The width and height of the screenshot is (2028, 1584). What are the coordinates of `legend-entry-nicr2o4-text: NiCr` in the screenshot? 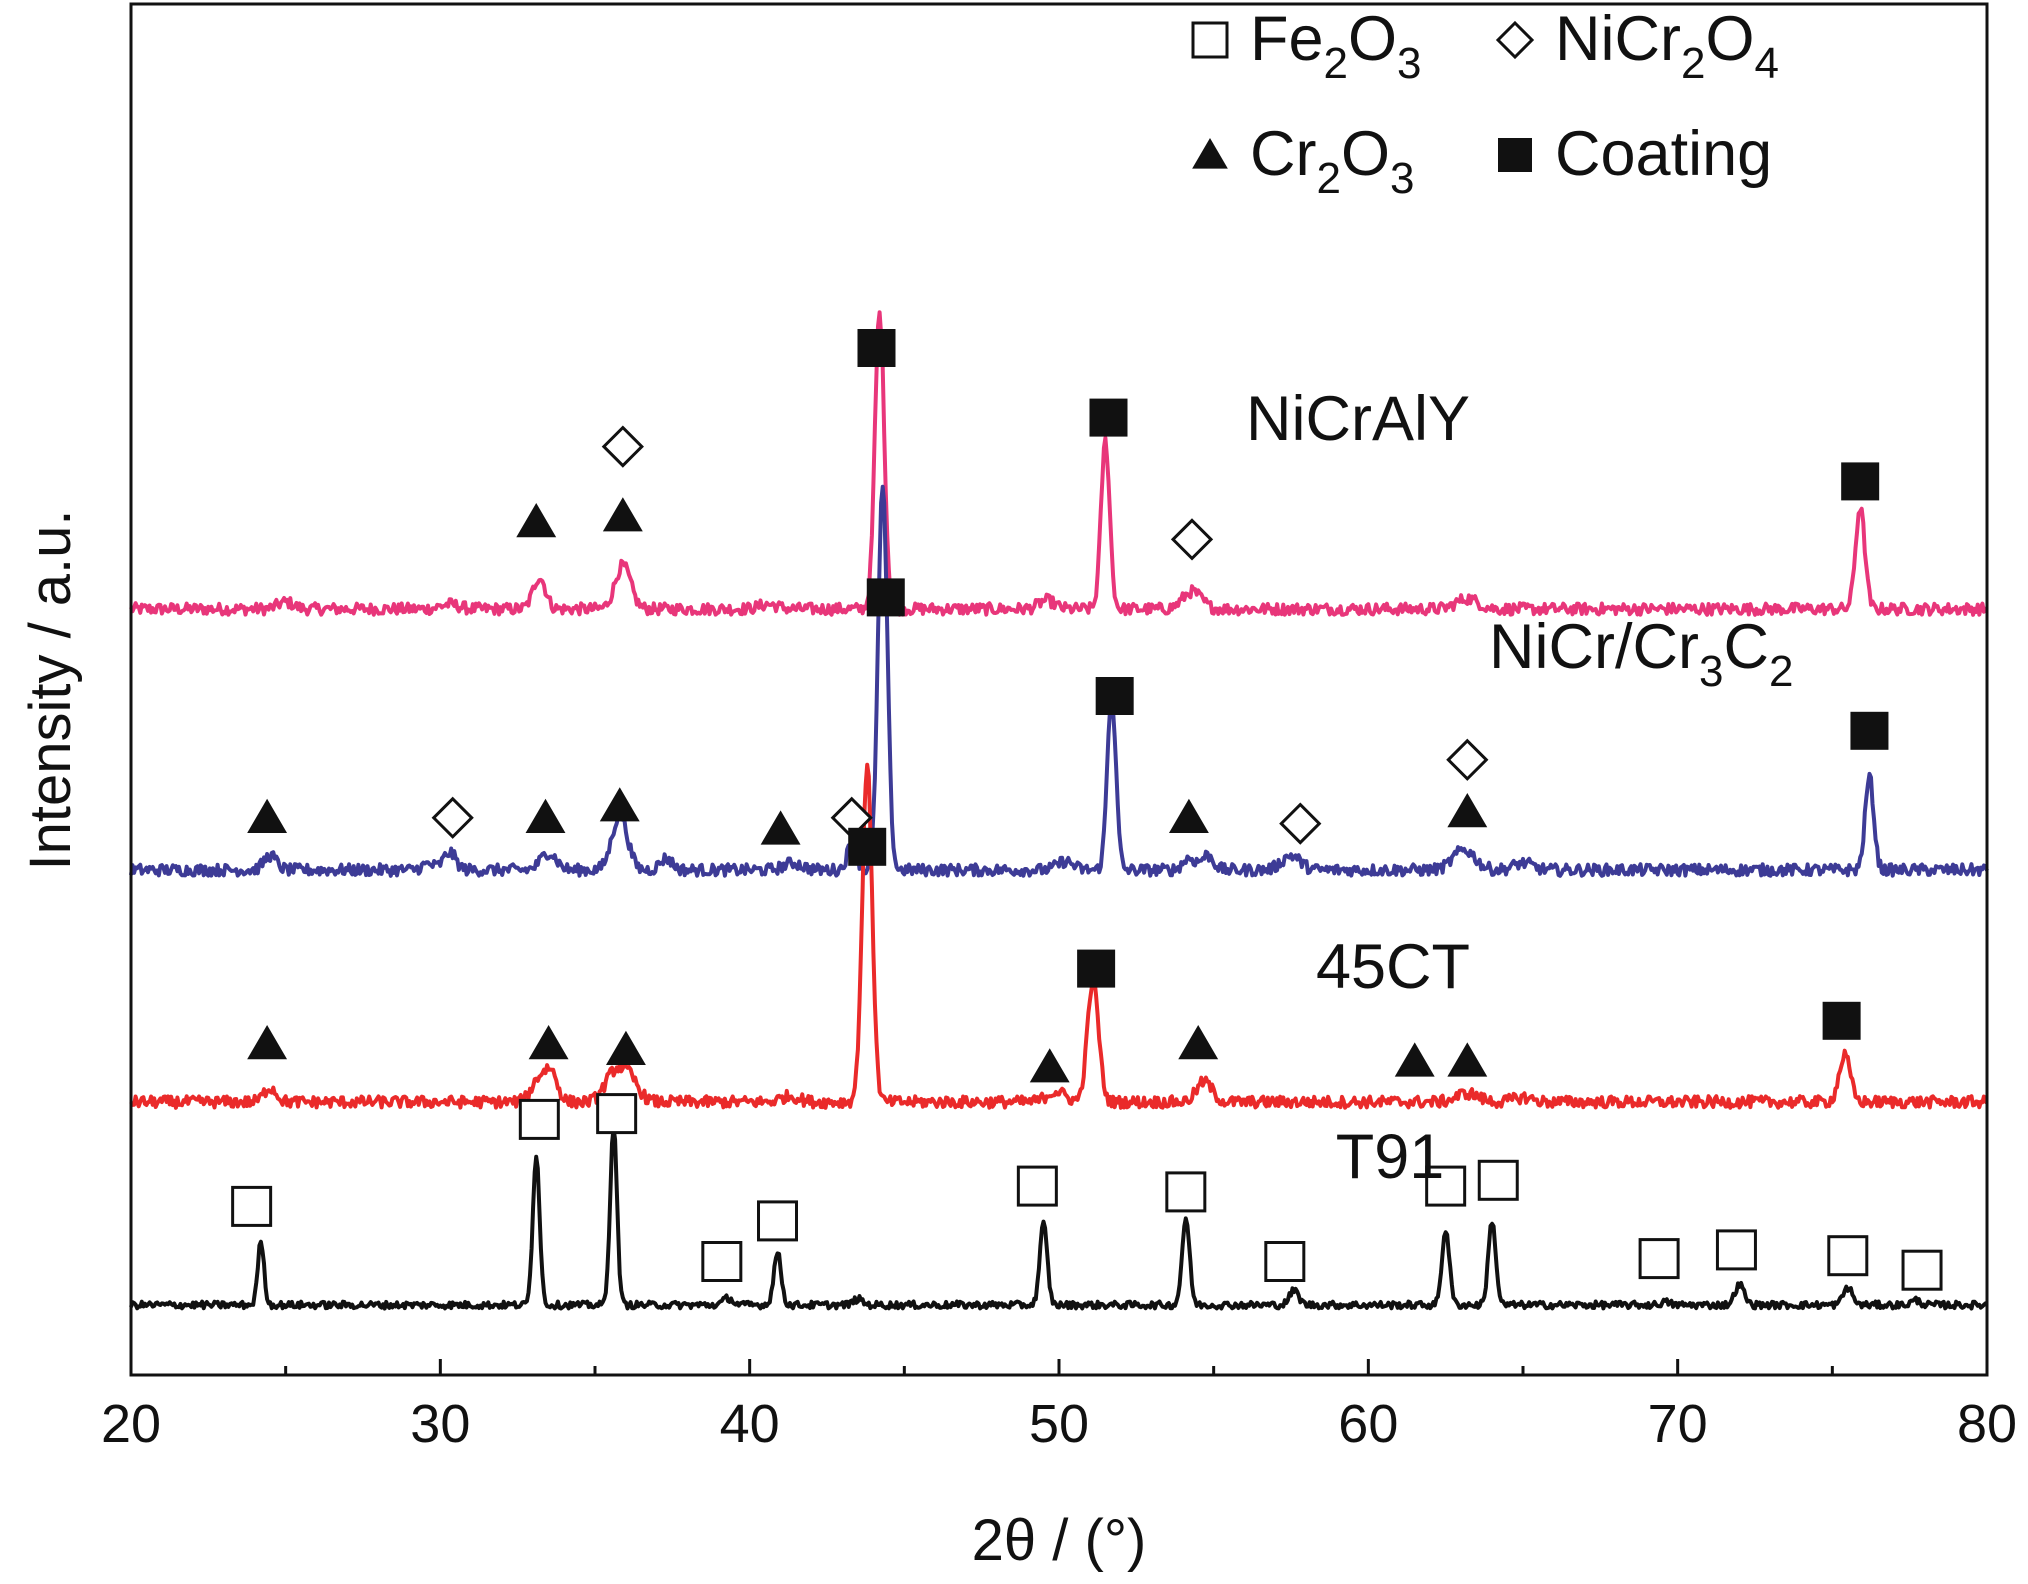 It's located at (1618, 39).